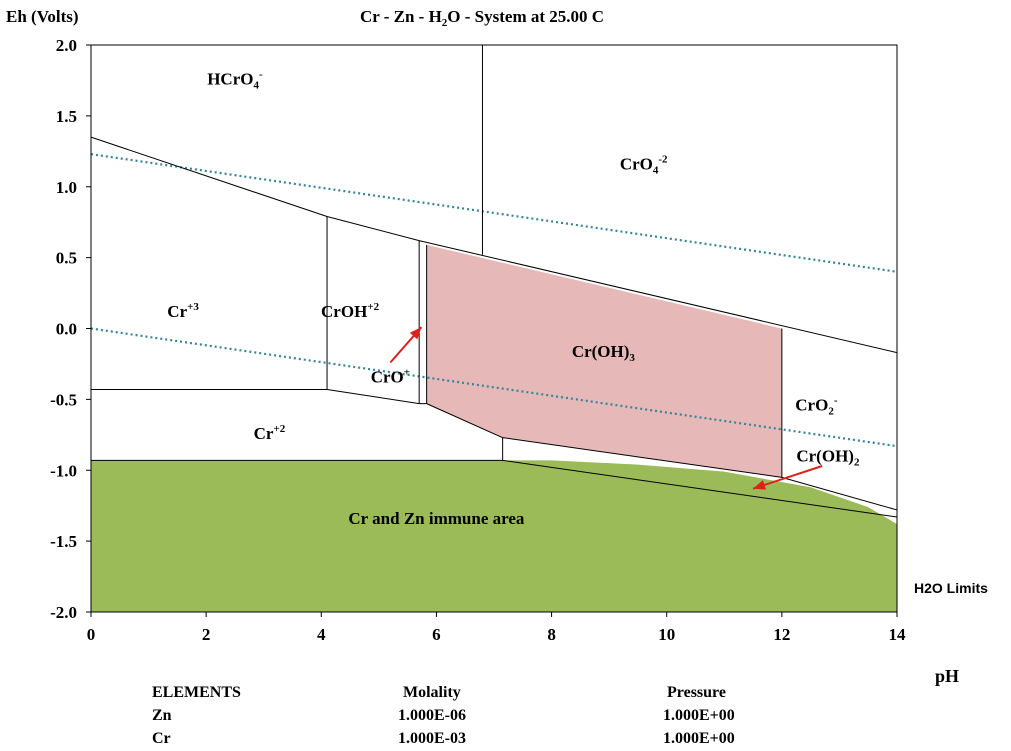 The image size is (1011, 751). What do you see at coordinates (390, 376) in the screenshot?
I see `species-label: CrO+` at bounding box center [390, 376].